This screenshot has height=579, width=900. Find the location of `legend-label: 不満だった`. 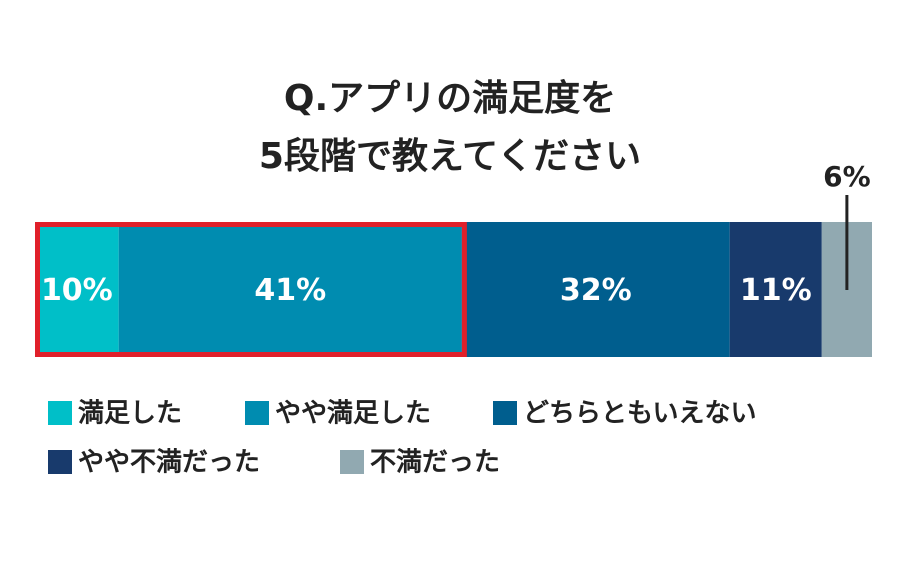

legend-label: 不満だった is located at coordinates (435, 463).